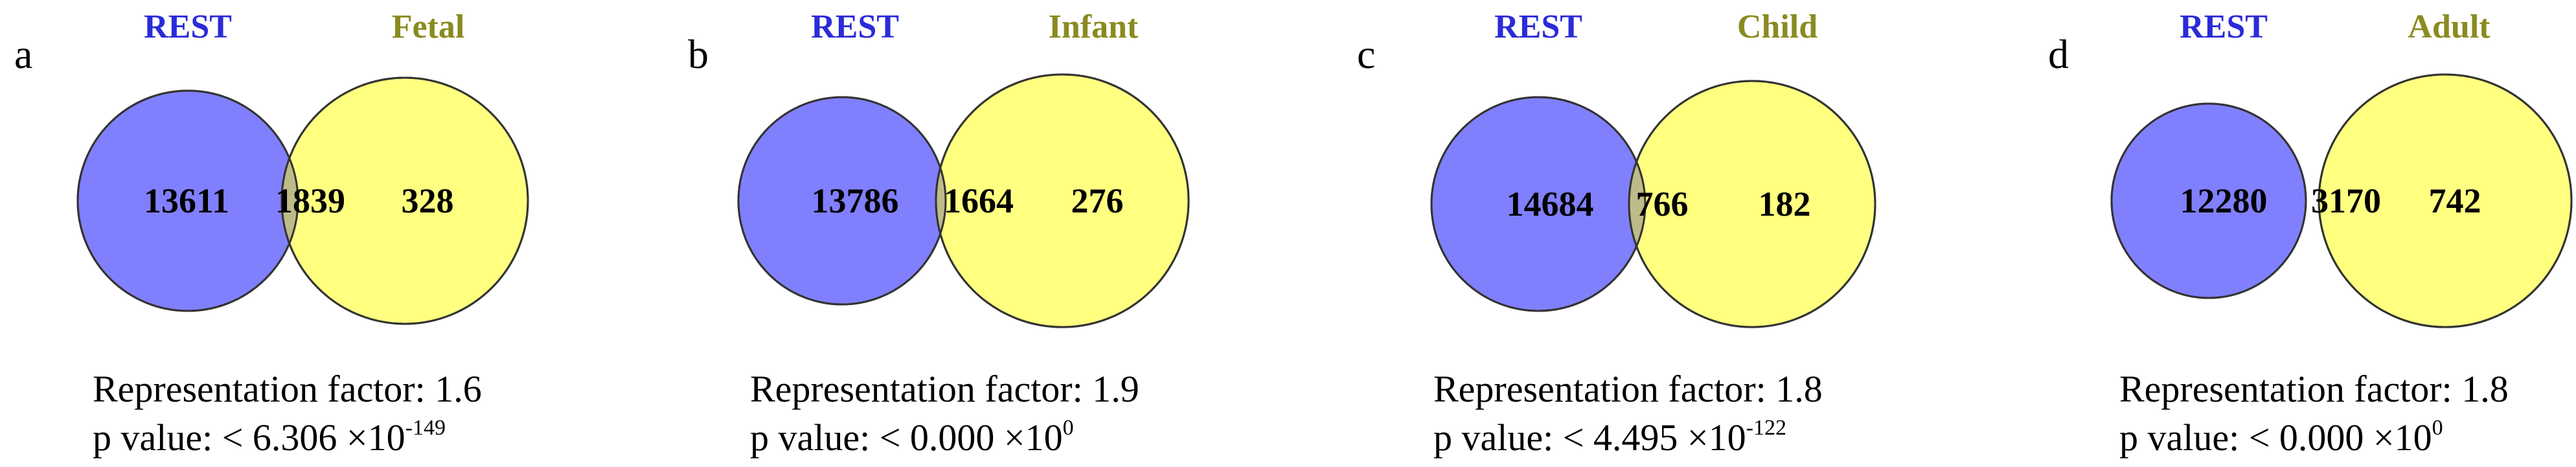  I want to click on panel-letter: b, so click(698, 54).